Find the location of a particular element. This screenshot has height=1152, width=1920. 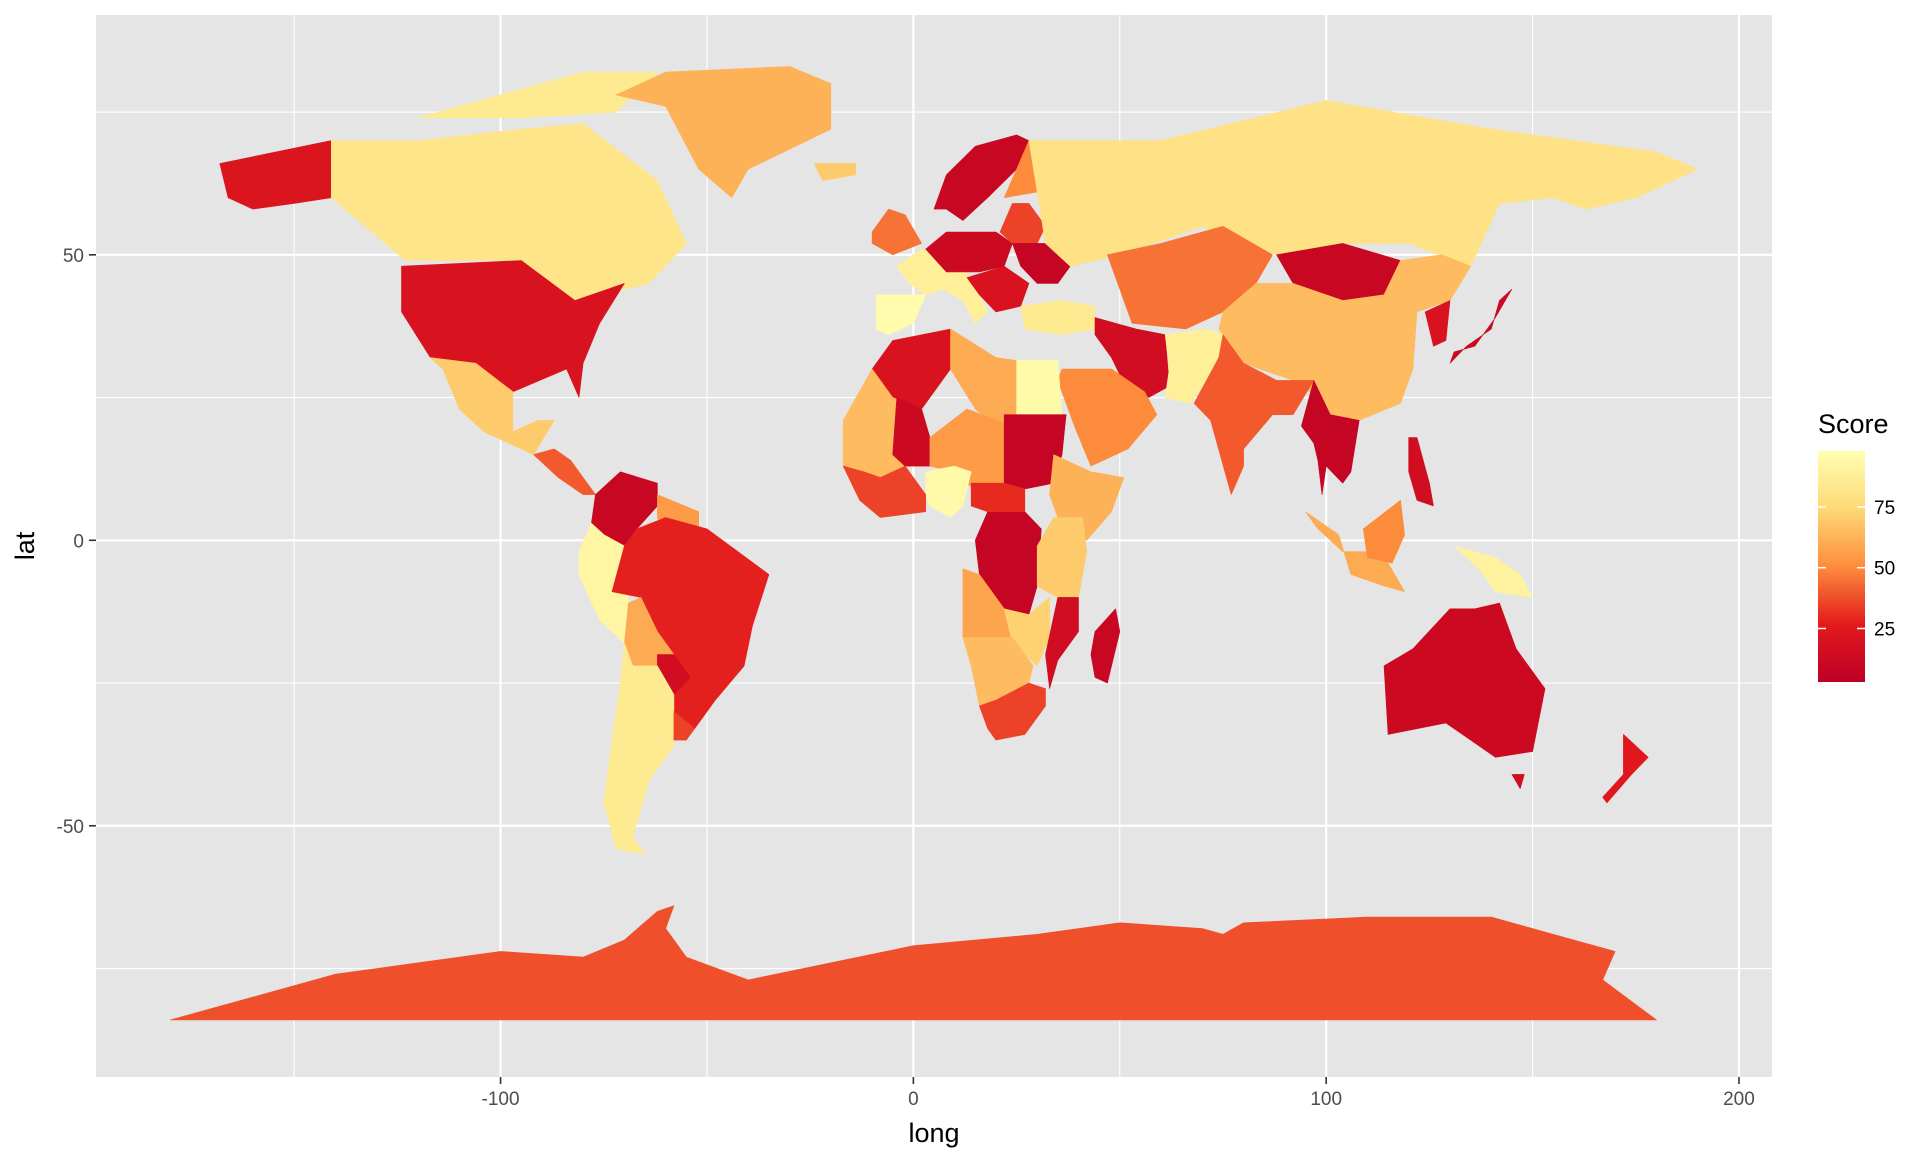

region-iberia is located at coordinates (901, 315).